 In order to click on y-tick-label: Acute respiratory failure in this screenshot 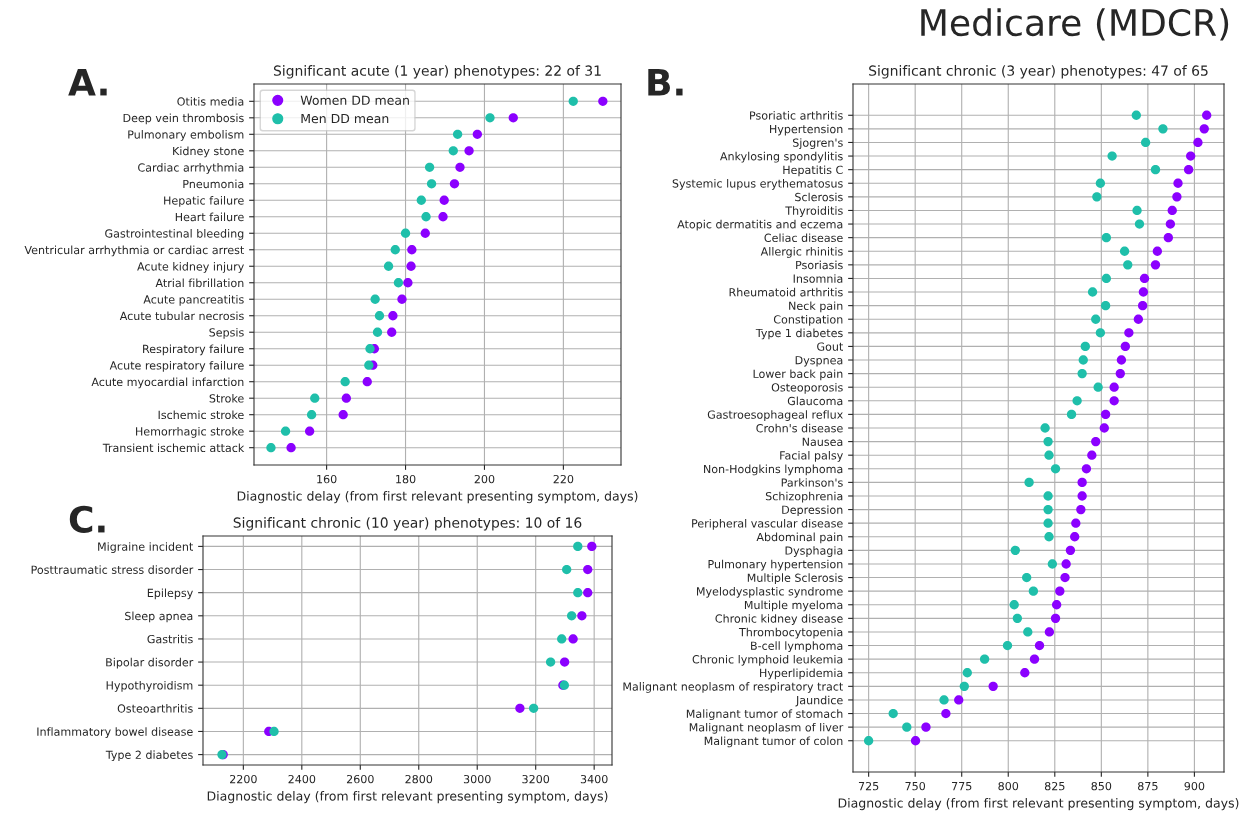, I will do `click(176, 366)`.